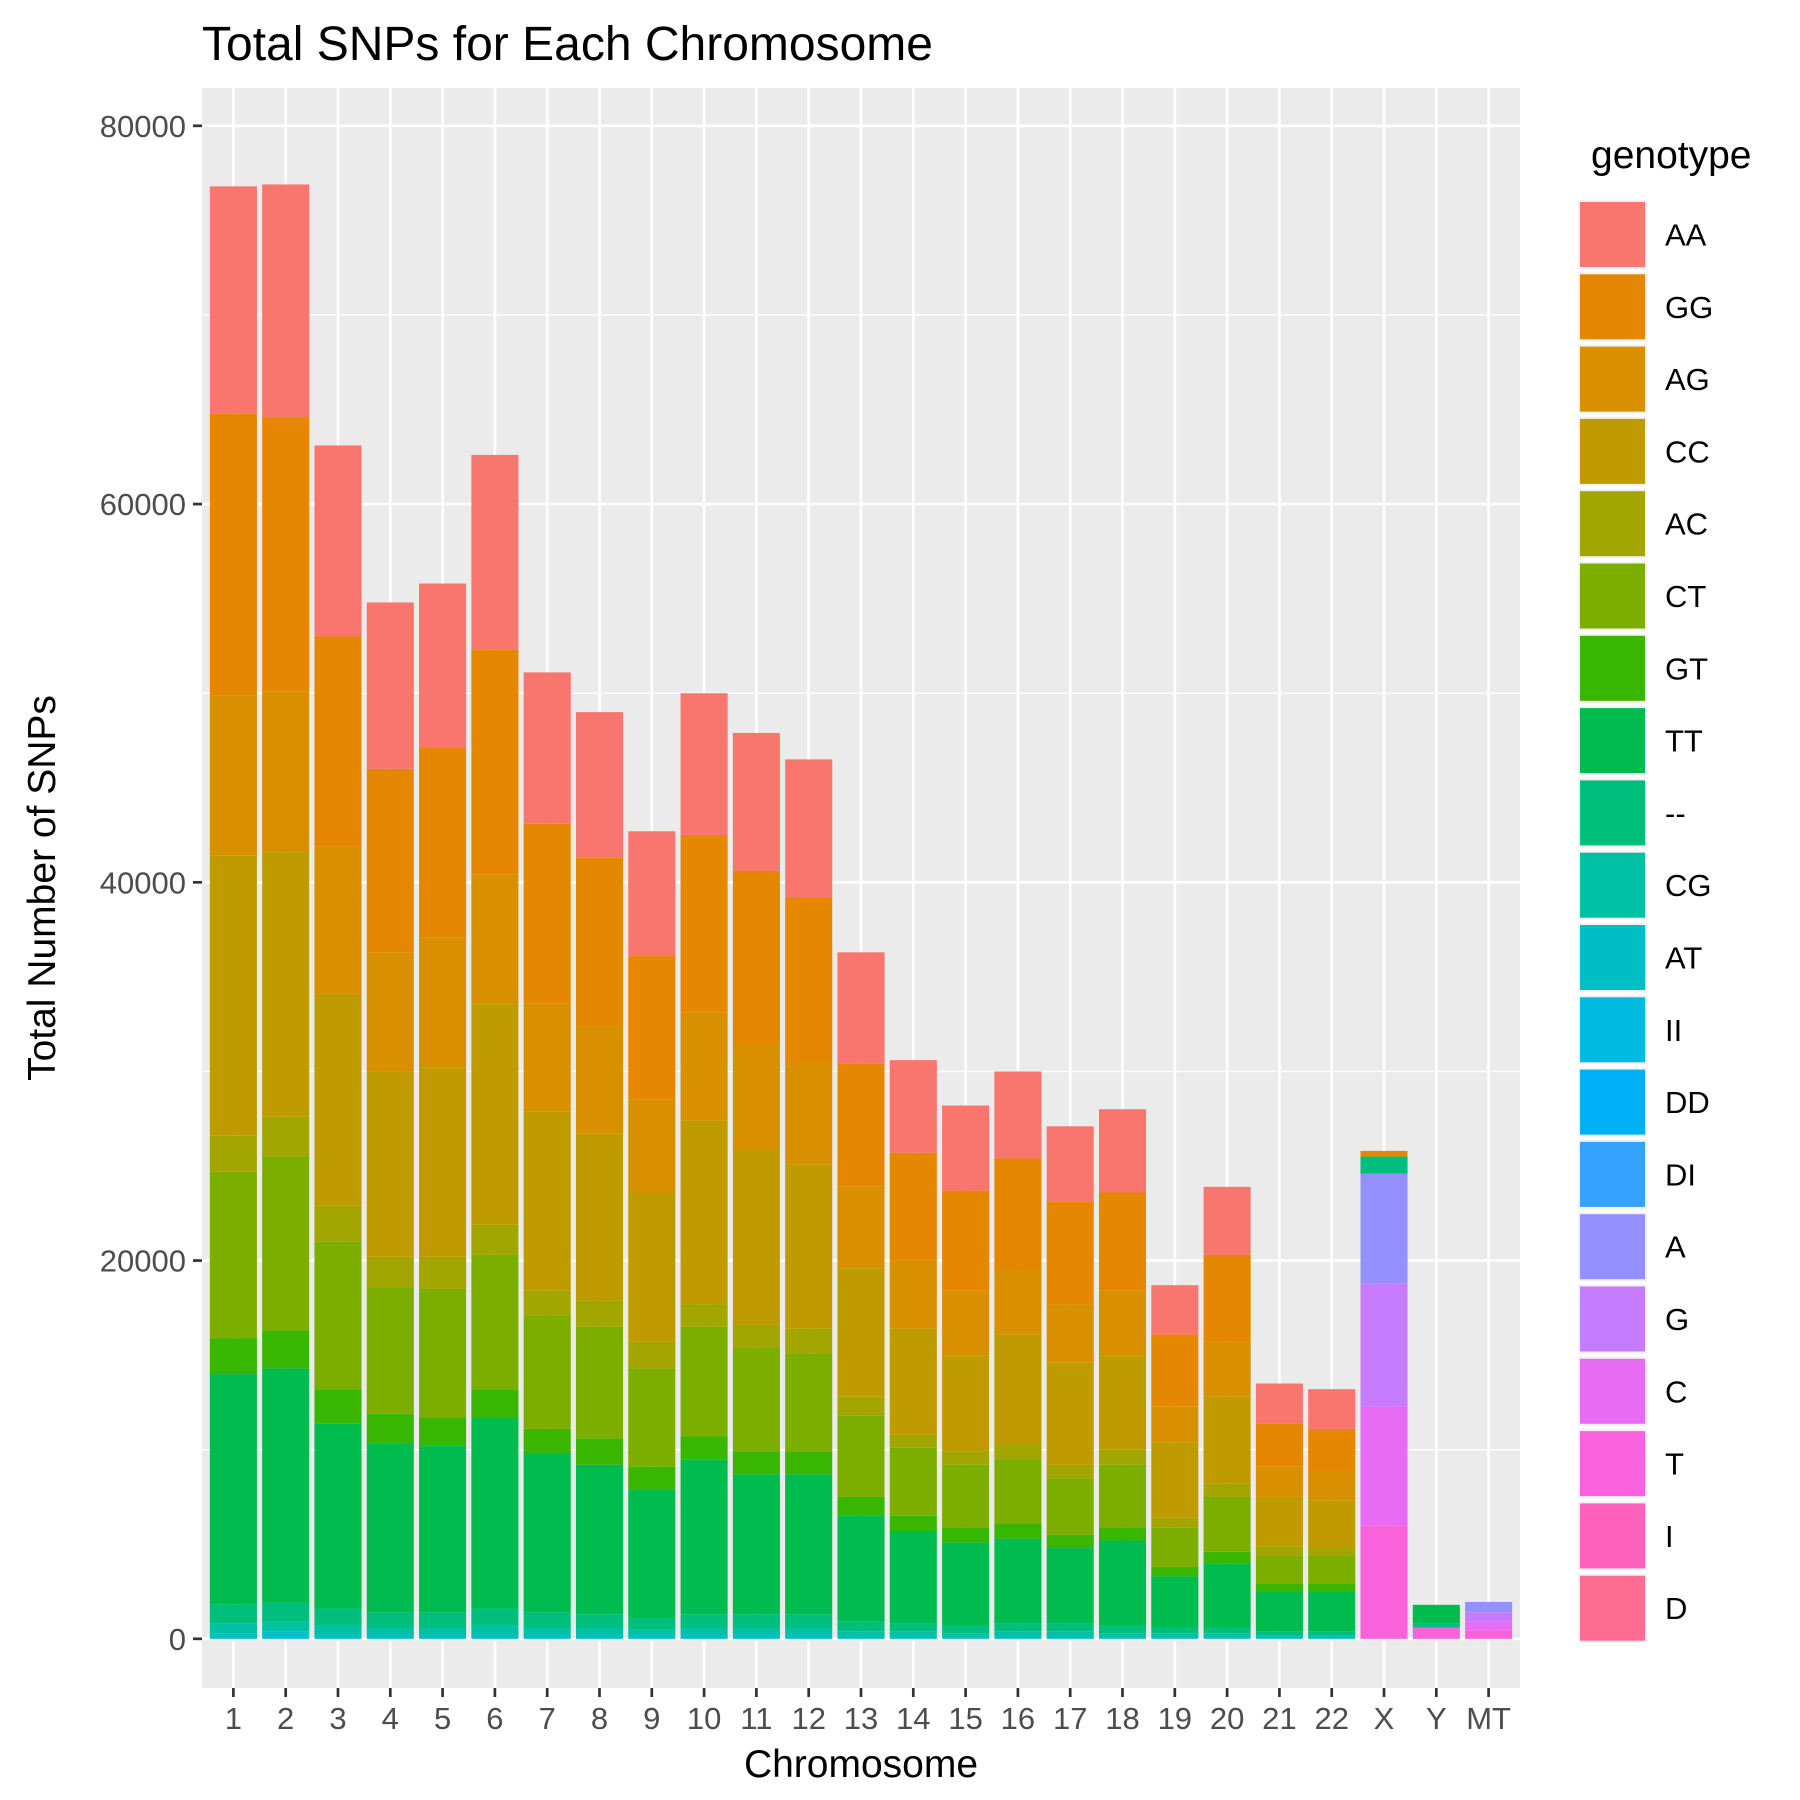  What do you see at coordinates (1669, 1536) in the screenshot?
I see `legend-label: I` at bounding box center [1669, 1536].